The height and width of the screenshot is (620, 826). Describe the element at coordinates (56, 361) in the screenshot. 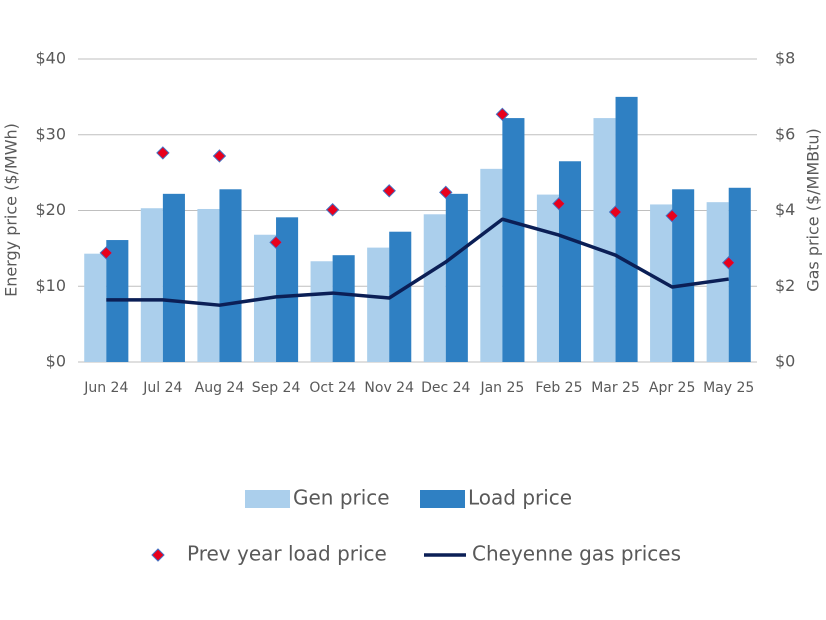

I see `y-tick-label: $0` at that location.